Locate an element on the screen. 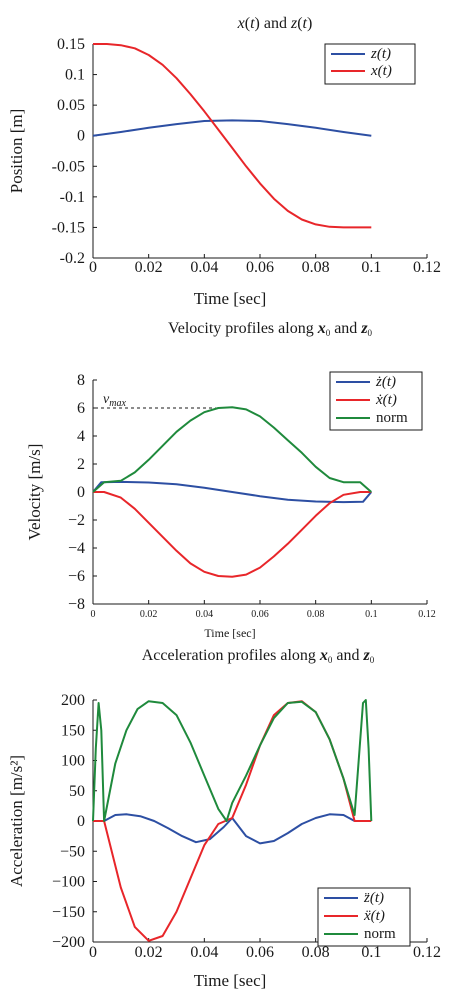 This screenshot has height=994, width=456. y-tick-label: −50 is located at coordinates (72, 851).